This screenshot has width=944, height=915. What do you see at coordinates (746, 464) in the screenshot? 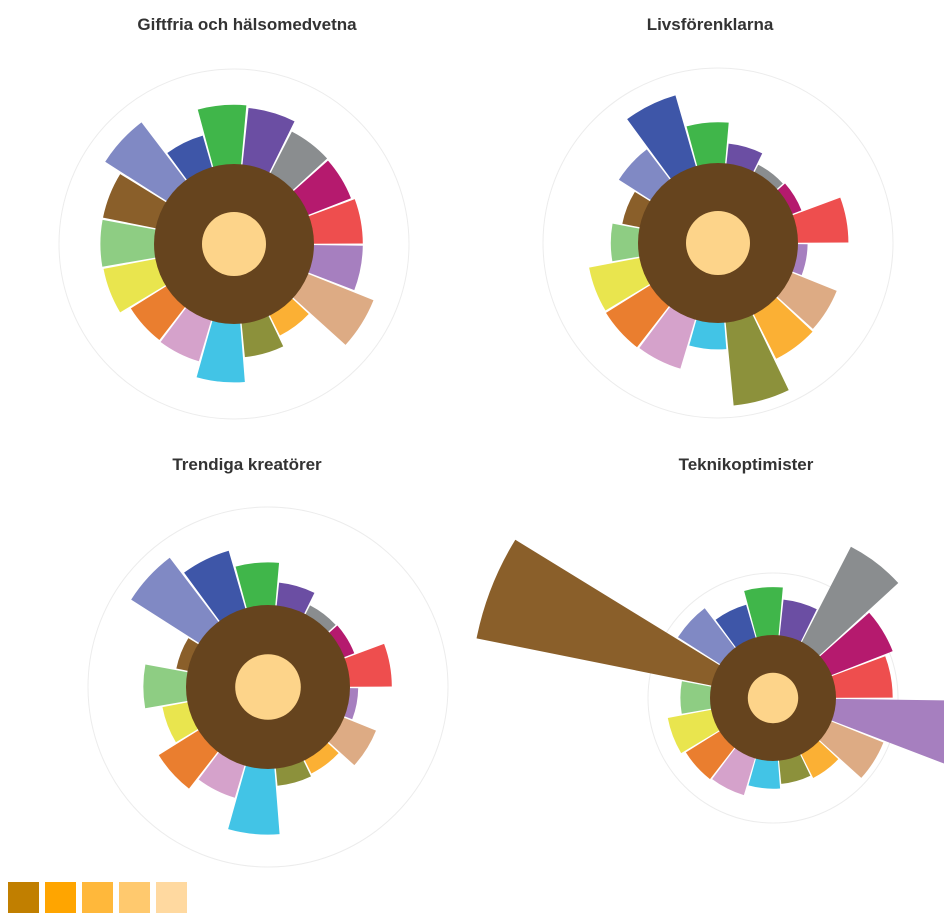
I see `panel-title-4: Teknikoptimister` at bounding box center [746, 464].